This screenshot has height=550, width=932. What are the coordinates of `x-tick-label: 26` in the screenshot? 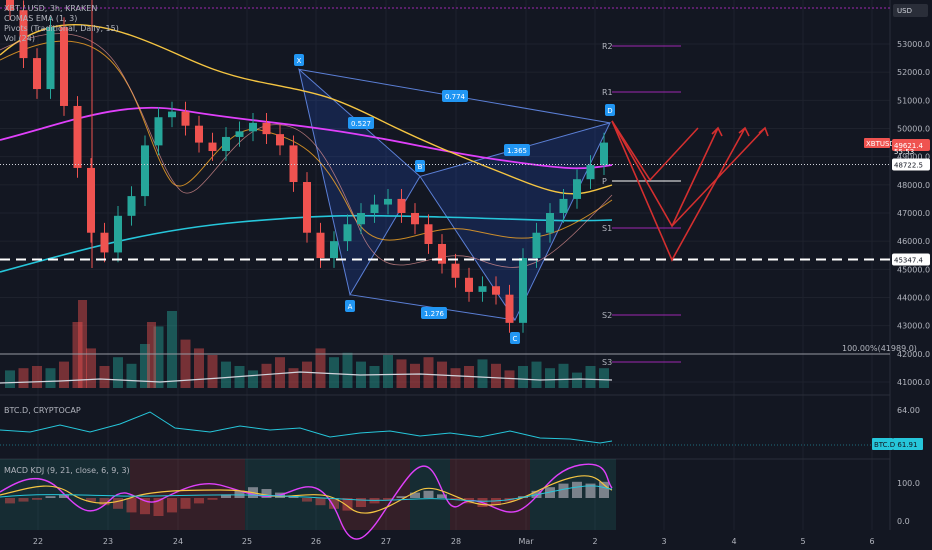 It's located at (316, 541).